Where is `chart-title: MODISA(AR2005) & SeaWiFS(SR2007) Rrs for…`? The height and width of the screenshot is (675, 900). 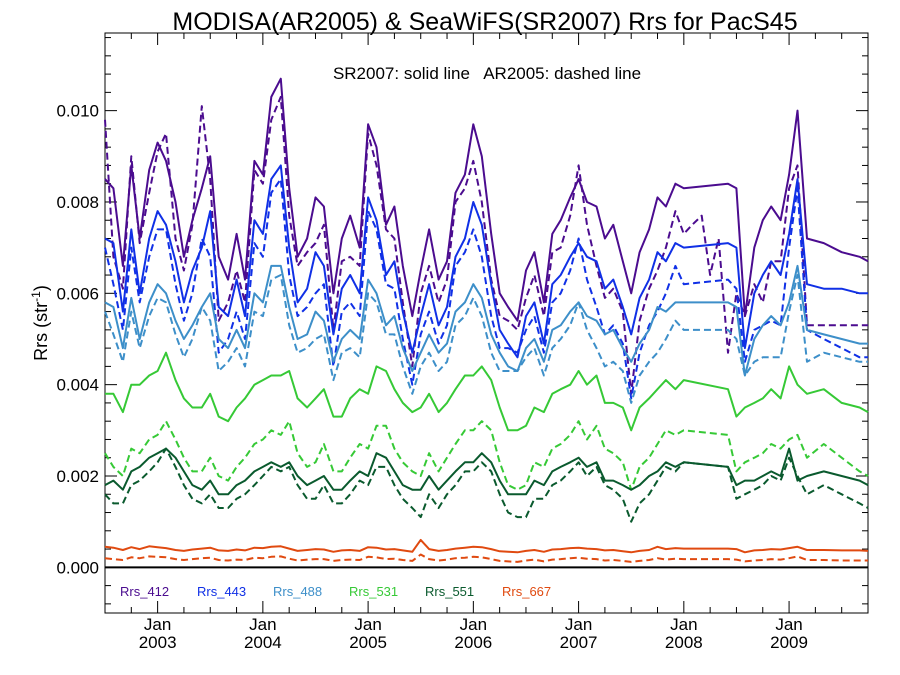 chart-title: MODISA(AR2005) & SeaWiFS(SR2007) Rrs for… is located at coordinates (484, 22).